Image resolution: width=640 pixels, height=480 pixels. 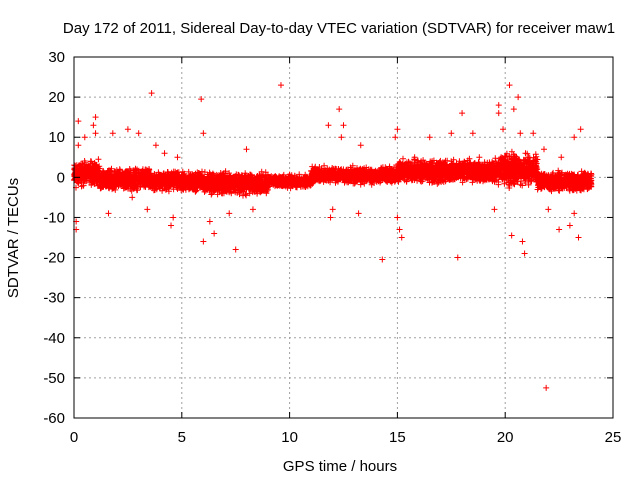 What do you see at coordinates (54, 418) in the screenshot?
I see `y-tick-label: -60` at bounding box center [54, 418].